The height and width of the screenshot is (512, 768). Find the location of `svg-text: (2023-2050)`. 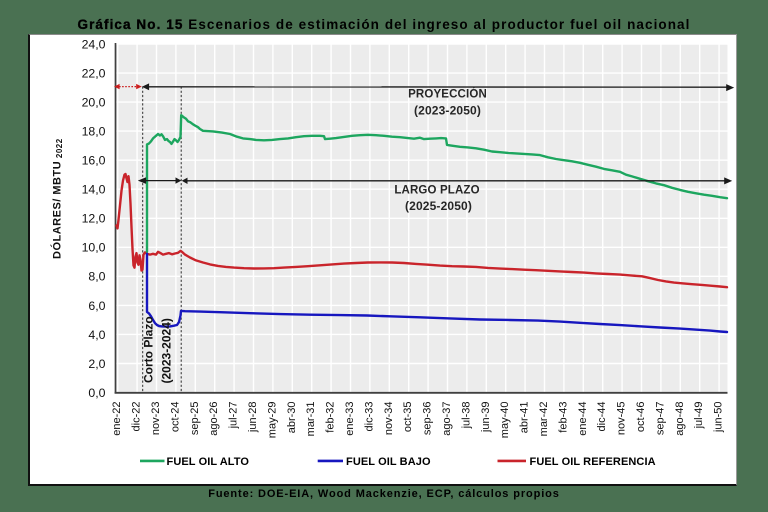

svg-text: (2023-2050) is located at coordinates (447, 111).